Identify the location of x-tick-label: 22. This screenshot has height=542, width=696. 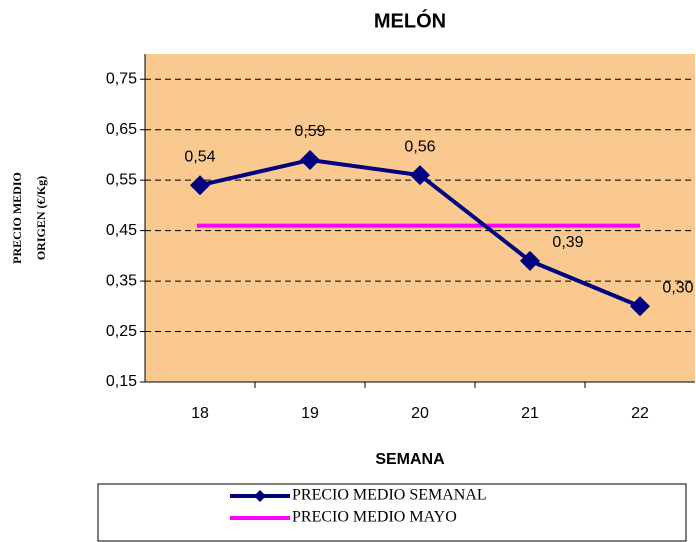
(640, 413).